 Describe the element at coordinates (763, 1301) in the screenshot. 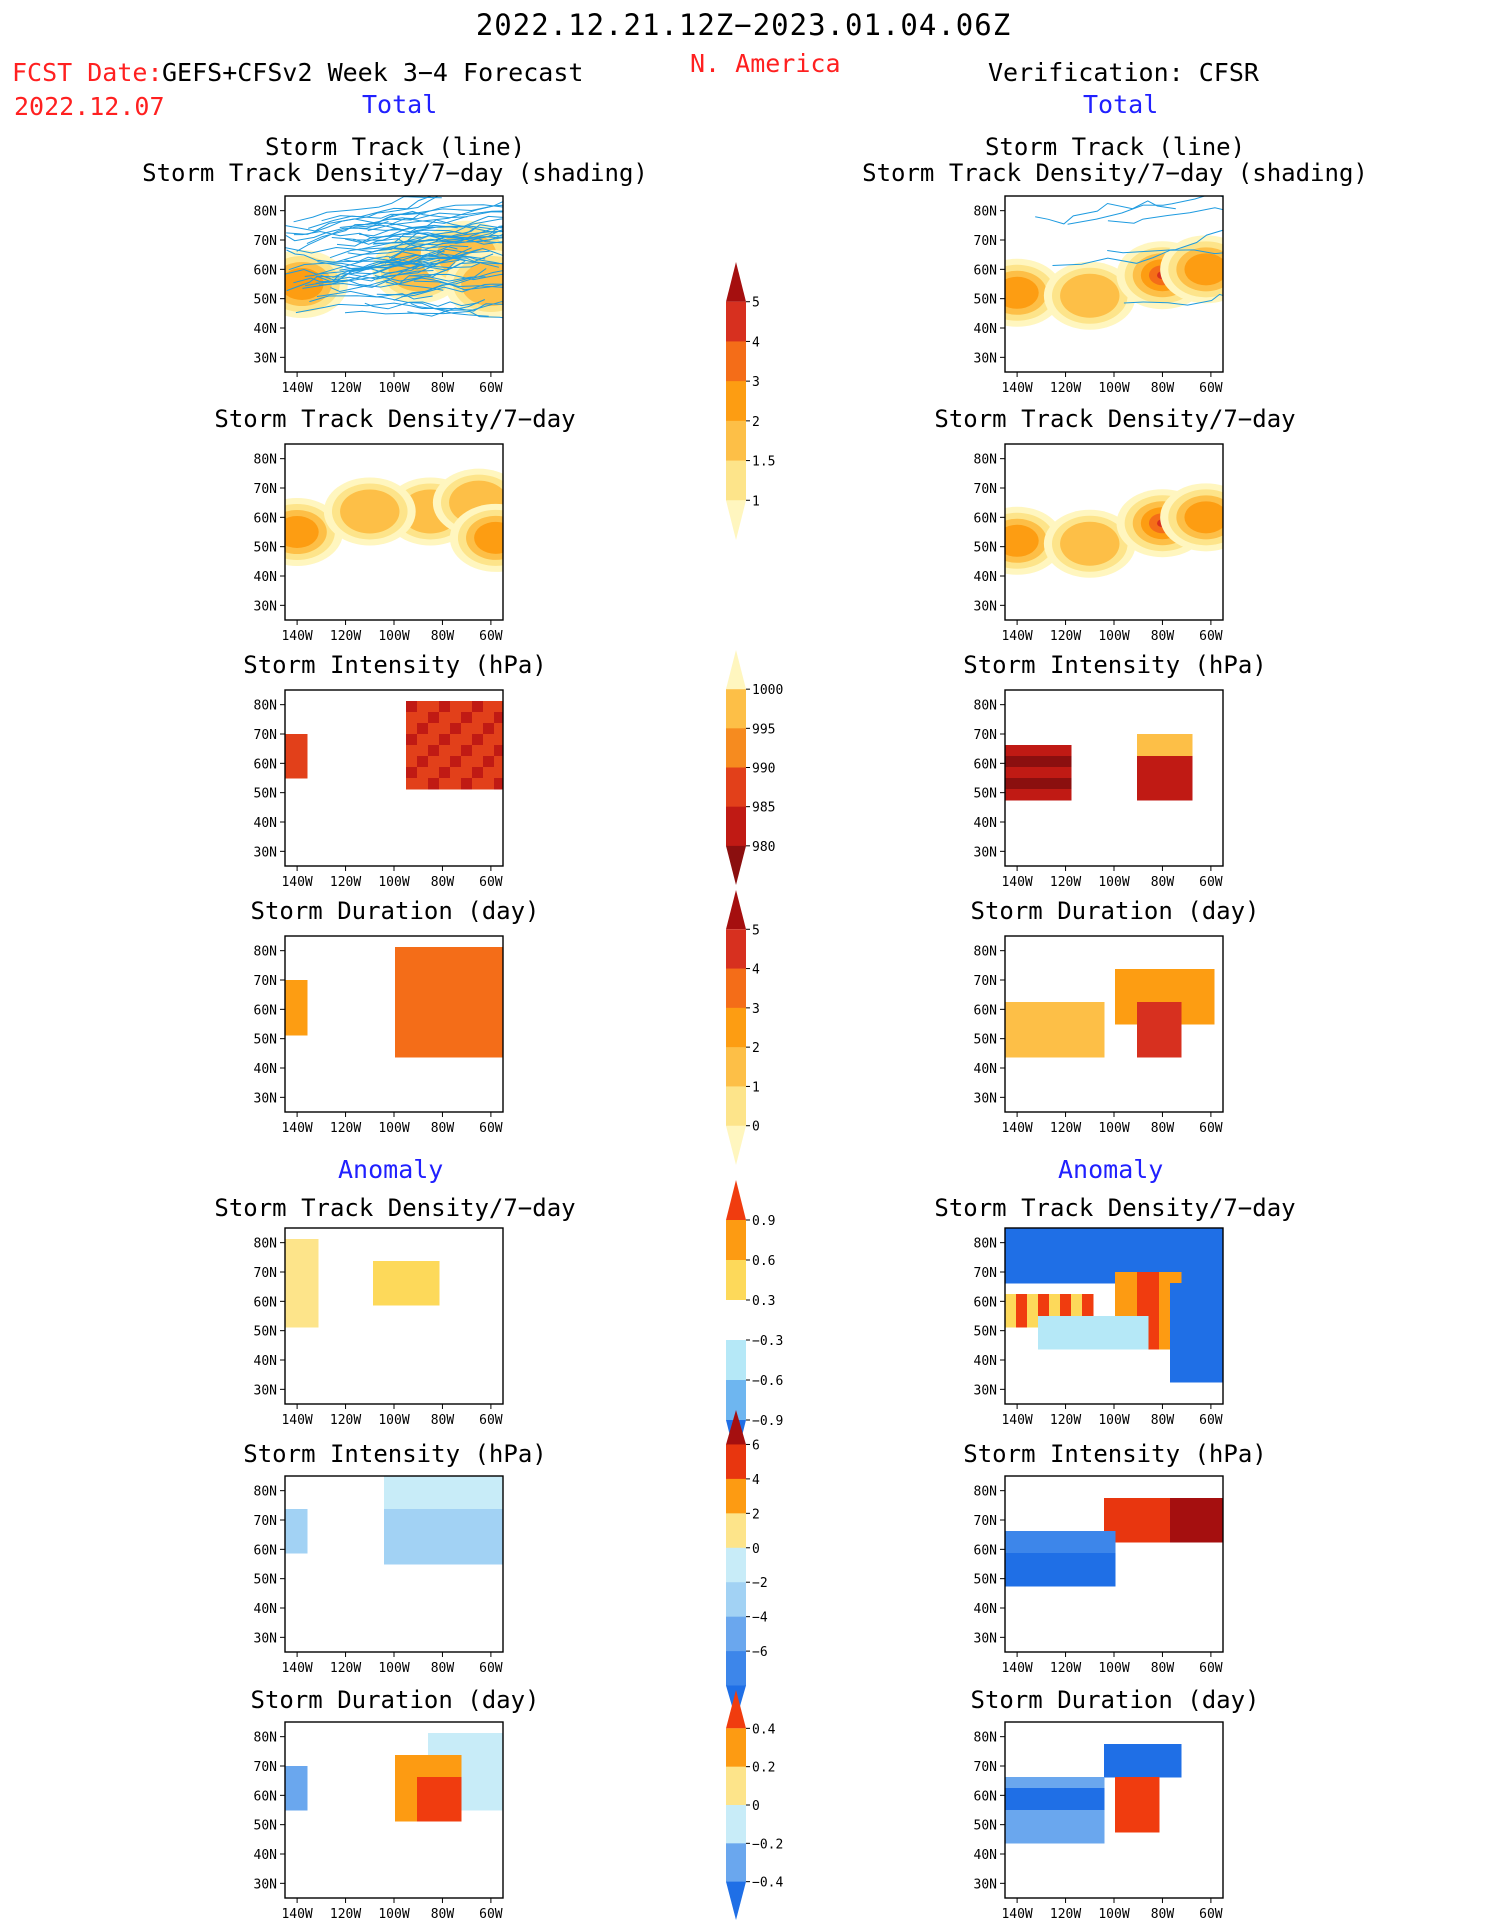

I see `colorbar-label: 0.3` at that location.